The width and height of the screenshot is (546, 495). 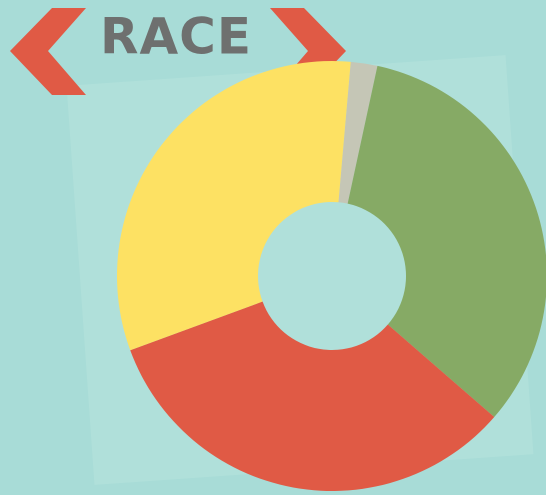 I want to click on donut-slice, so click(x=358, y=132).